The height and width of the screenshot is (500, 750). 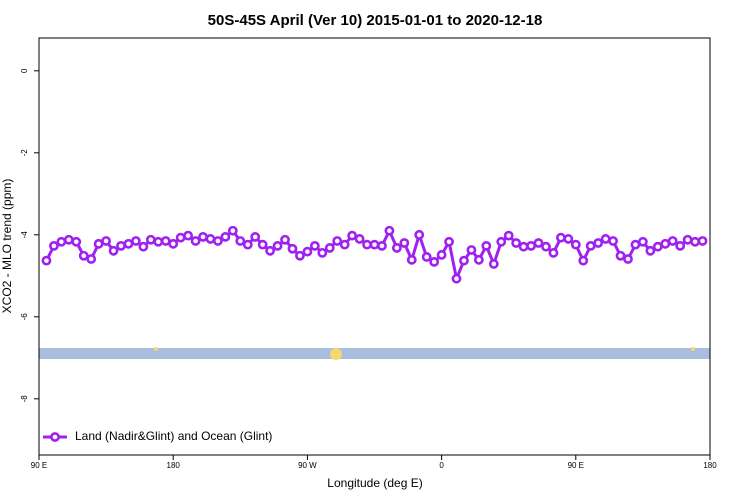 I want to click on y-tick-label: 0, so click(x=24, y=70).